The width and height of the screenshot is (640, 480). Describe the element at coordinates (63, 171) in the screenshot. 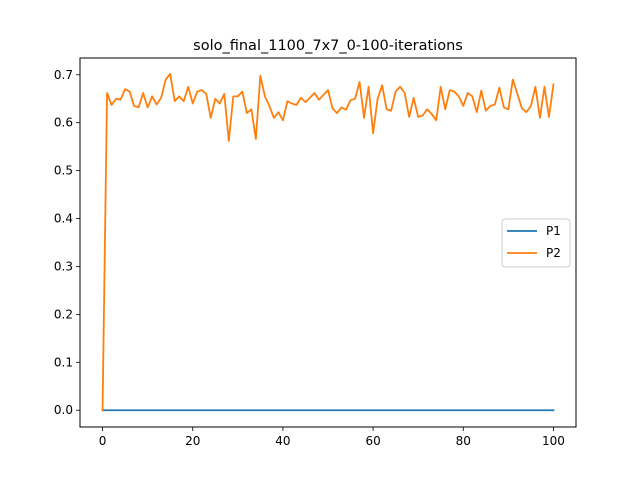

I see `y-tick-label: 0.5` at that location.